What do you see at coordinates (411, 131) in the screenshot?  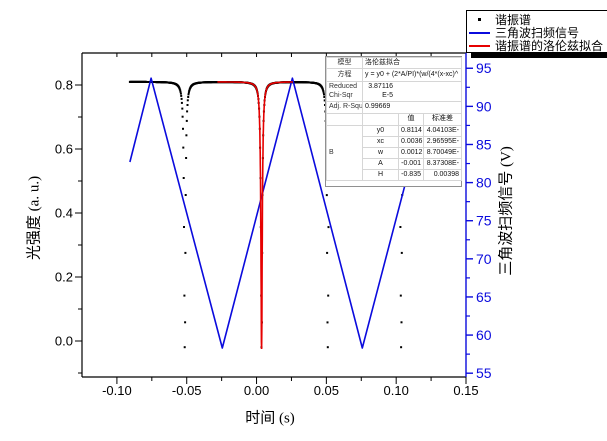 I see `param-value: 0.8114` at bounding box center [411, 131].